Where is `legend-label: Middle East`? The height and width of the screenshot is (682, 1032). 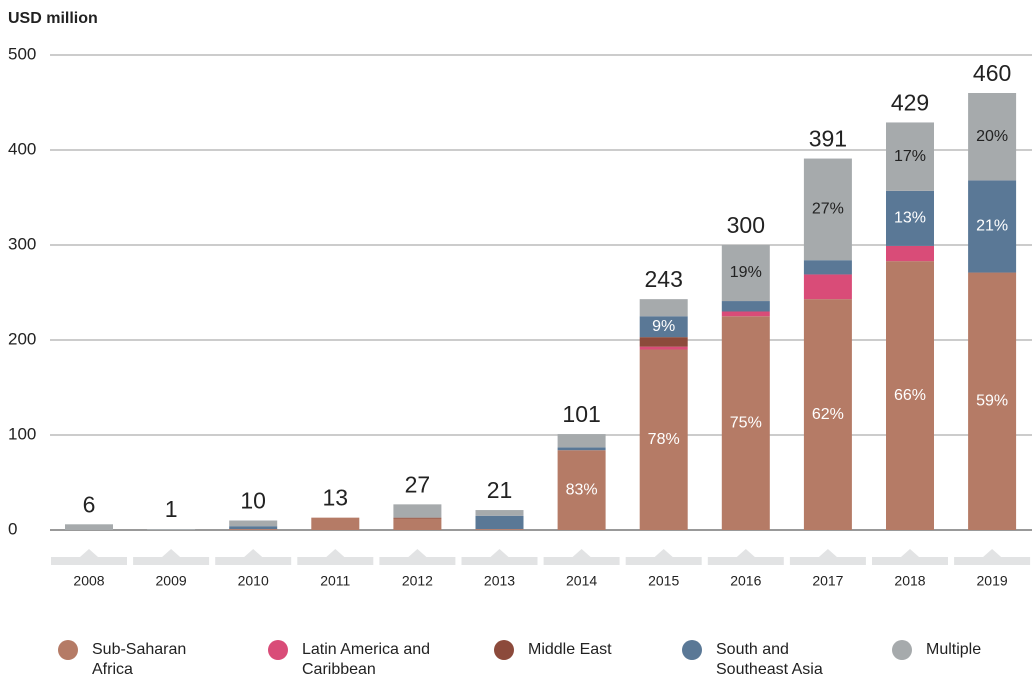
legend-label: Middle East is located at coordinates (570, 649).